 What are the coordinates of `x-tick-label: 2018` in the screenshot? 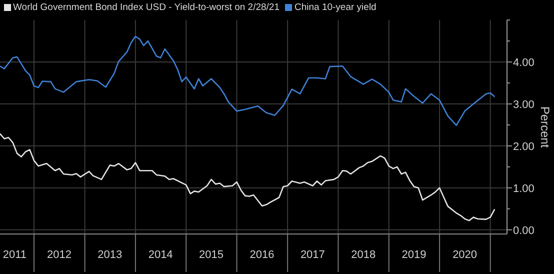 It's located at (363, 255).